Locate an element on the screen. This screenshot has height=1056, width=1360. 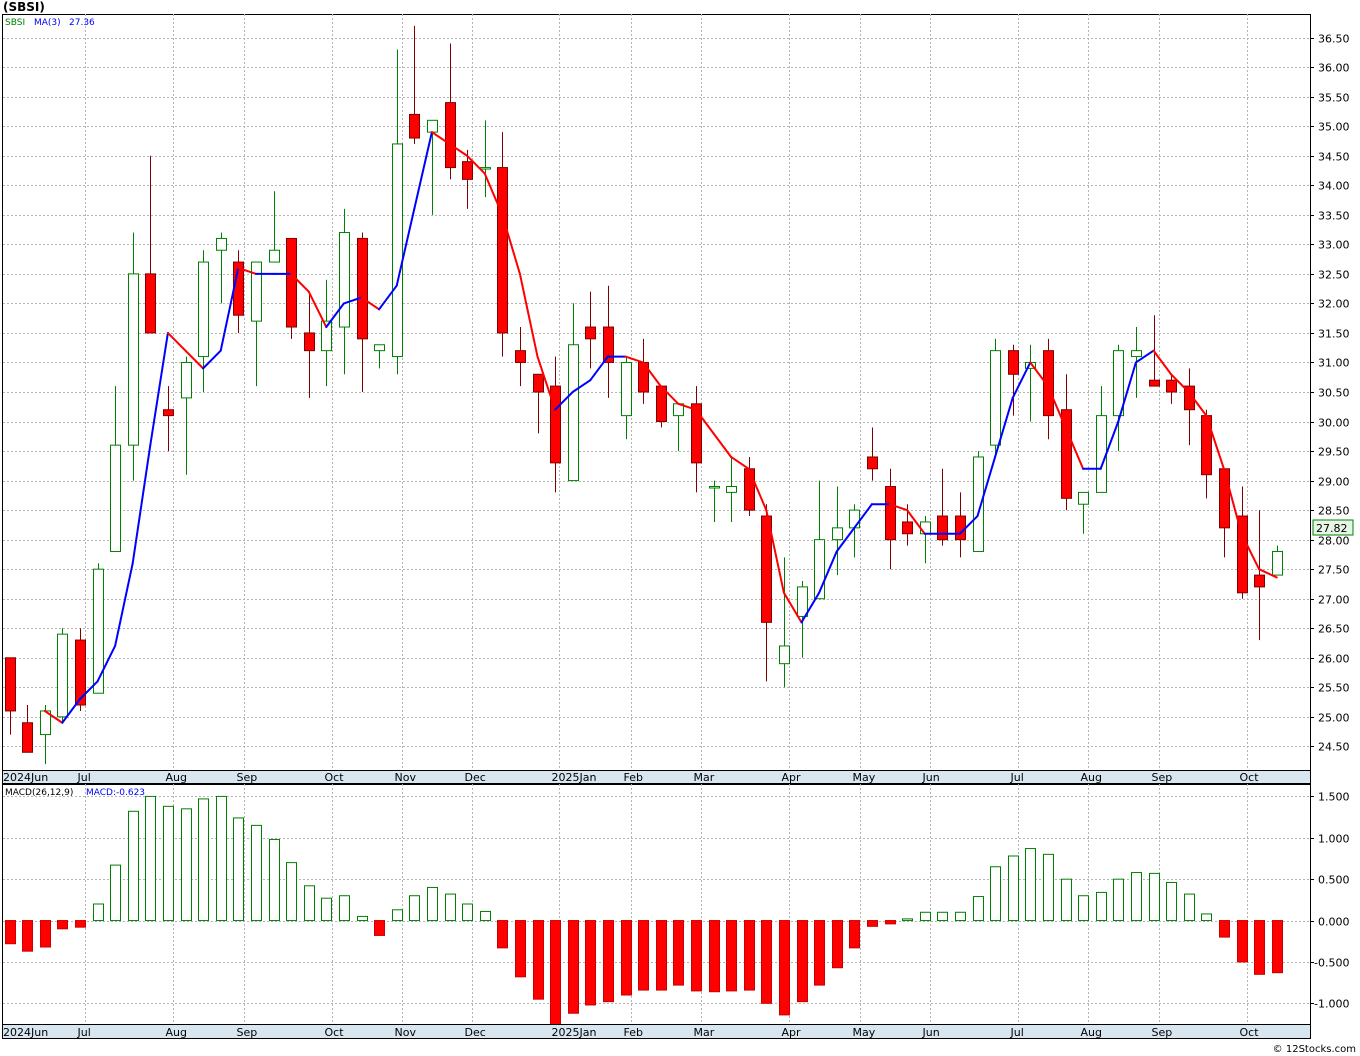
macd-tick-label: 1.000 is located at coordinates (1334, 839).